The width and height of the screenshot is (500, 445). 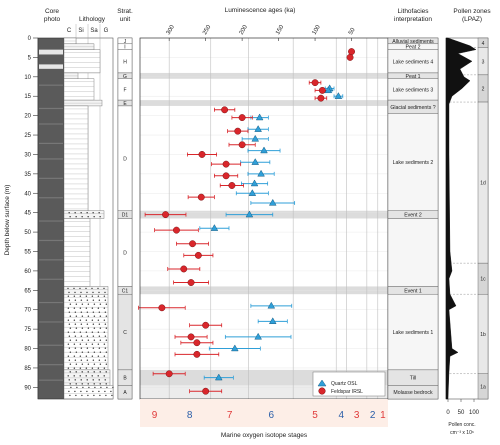 What do you see at coordinates (27, 194) in the screenshot?
I see `depth-tick-label: 40` at bounding box center [27, 194].